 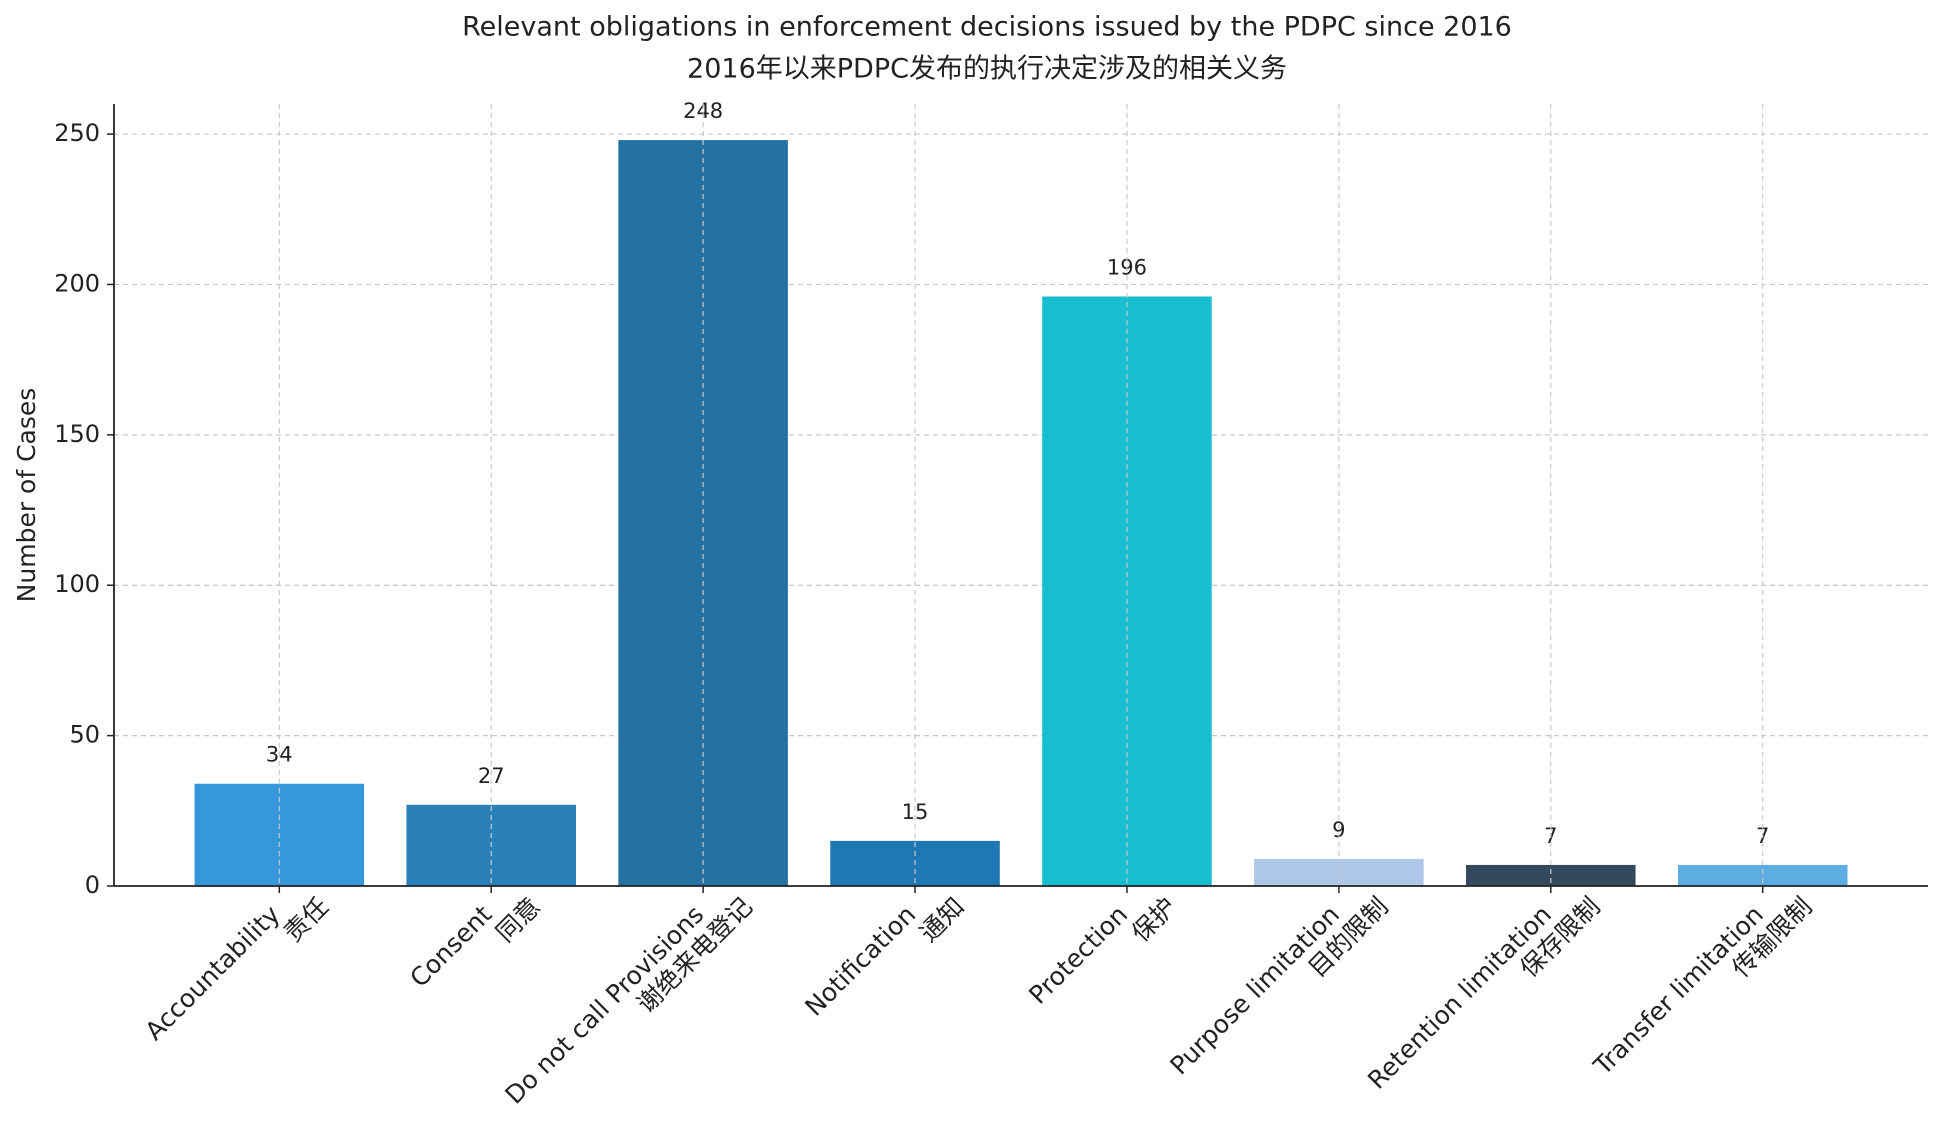 What do you see at coordinates (884, 956) in the screenshot?
I see `x-tick-label: Notification通知` at bounding box center [884, 956].